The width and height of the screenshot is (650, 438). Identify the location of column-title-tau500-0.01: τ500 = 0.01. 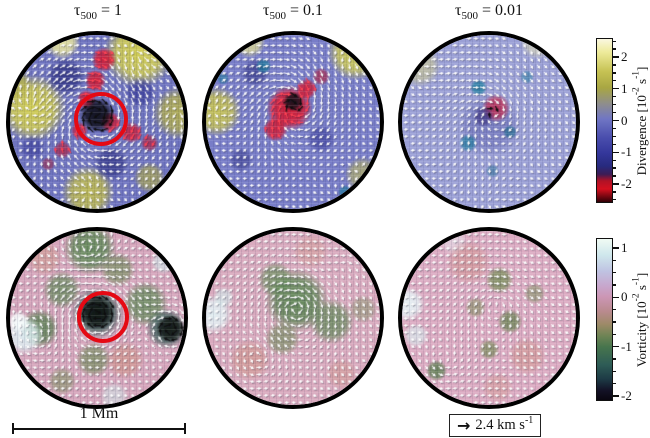
(489, 12).